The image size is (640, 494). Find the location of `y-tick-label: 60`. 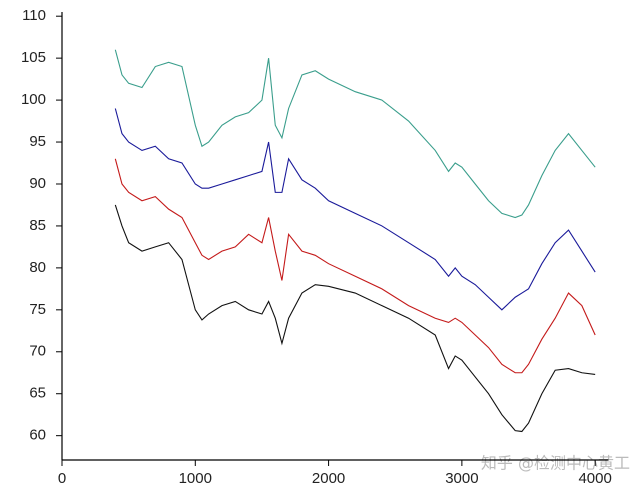

y-tick-label: 60 is located at coordinates (37, 435).